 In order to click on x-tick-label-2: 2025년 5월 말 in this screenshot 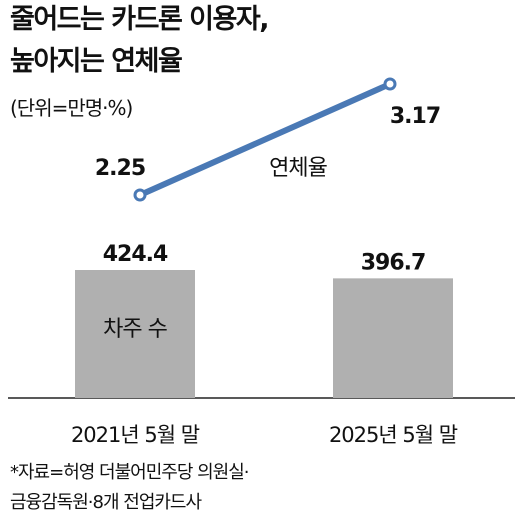, I will do `click(393, 435)`.